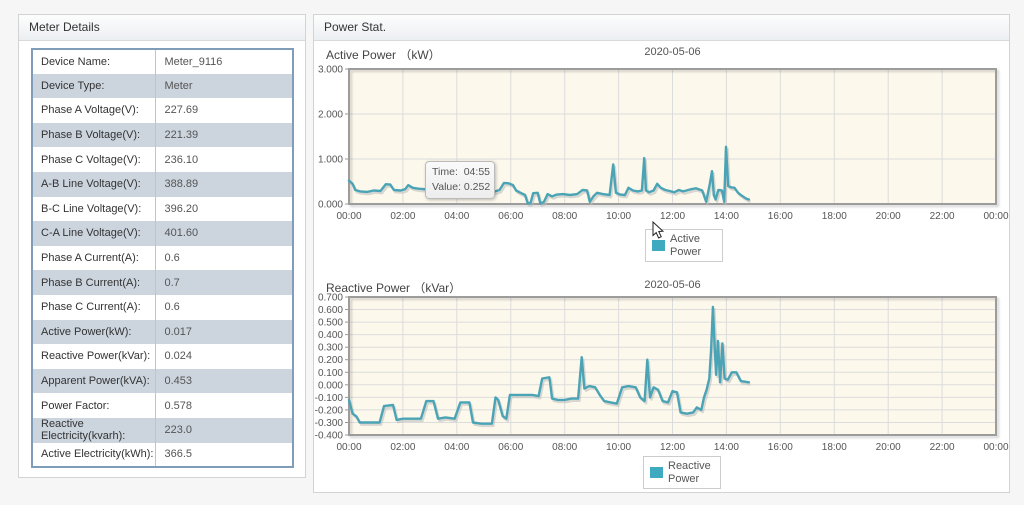 The image size is (1024, 505). Describe the element at coordinates (94, 282) in the screenshot. I see `row-label: Phase B Current(A):` at that location.